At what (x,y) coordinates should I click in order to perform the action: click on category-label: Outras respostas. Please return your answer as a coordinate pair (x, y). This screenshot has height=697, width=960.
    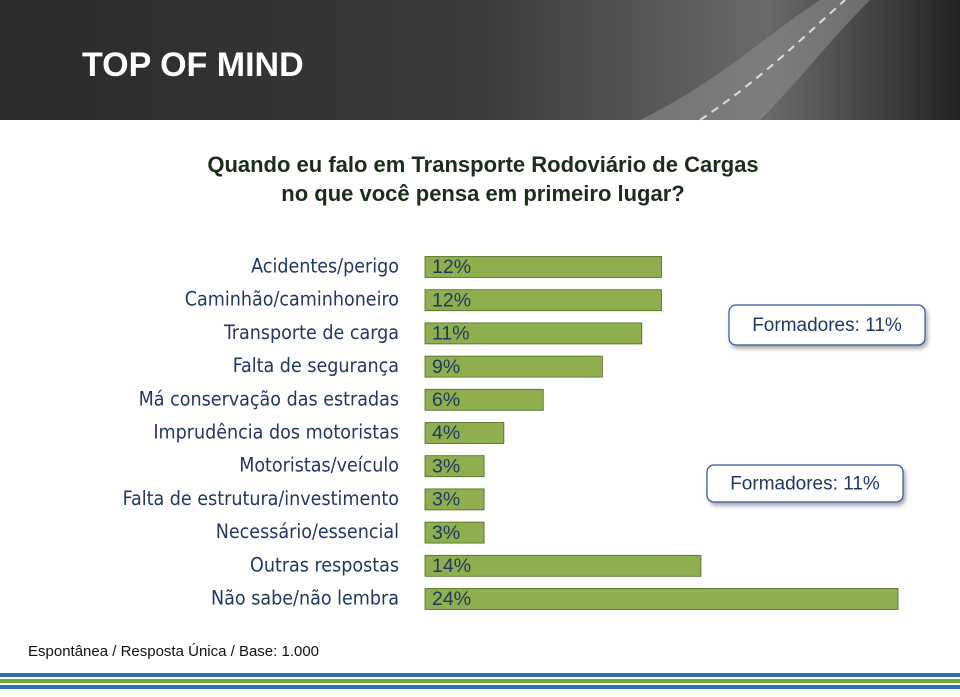
    Looking at the image, I should click on (324, 564).